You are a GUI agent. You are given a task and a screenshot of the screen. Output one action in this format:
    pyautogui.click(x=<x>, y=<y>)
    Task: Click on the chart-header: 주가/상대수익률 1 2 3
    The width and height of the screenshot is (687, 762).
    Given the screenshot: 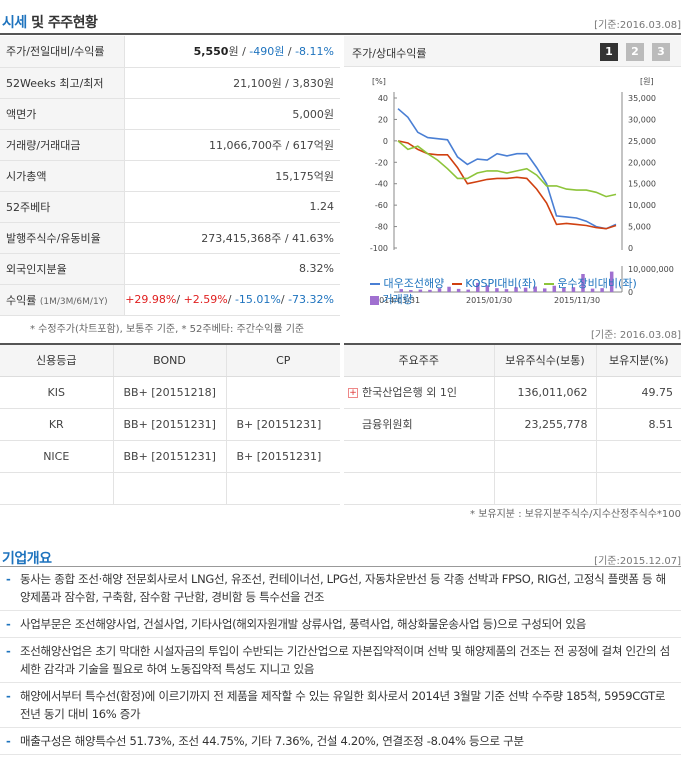 What is the action you would take?
    pyautogui.click(x=512, y=51)
    